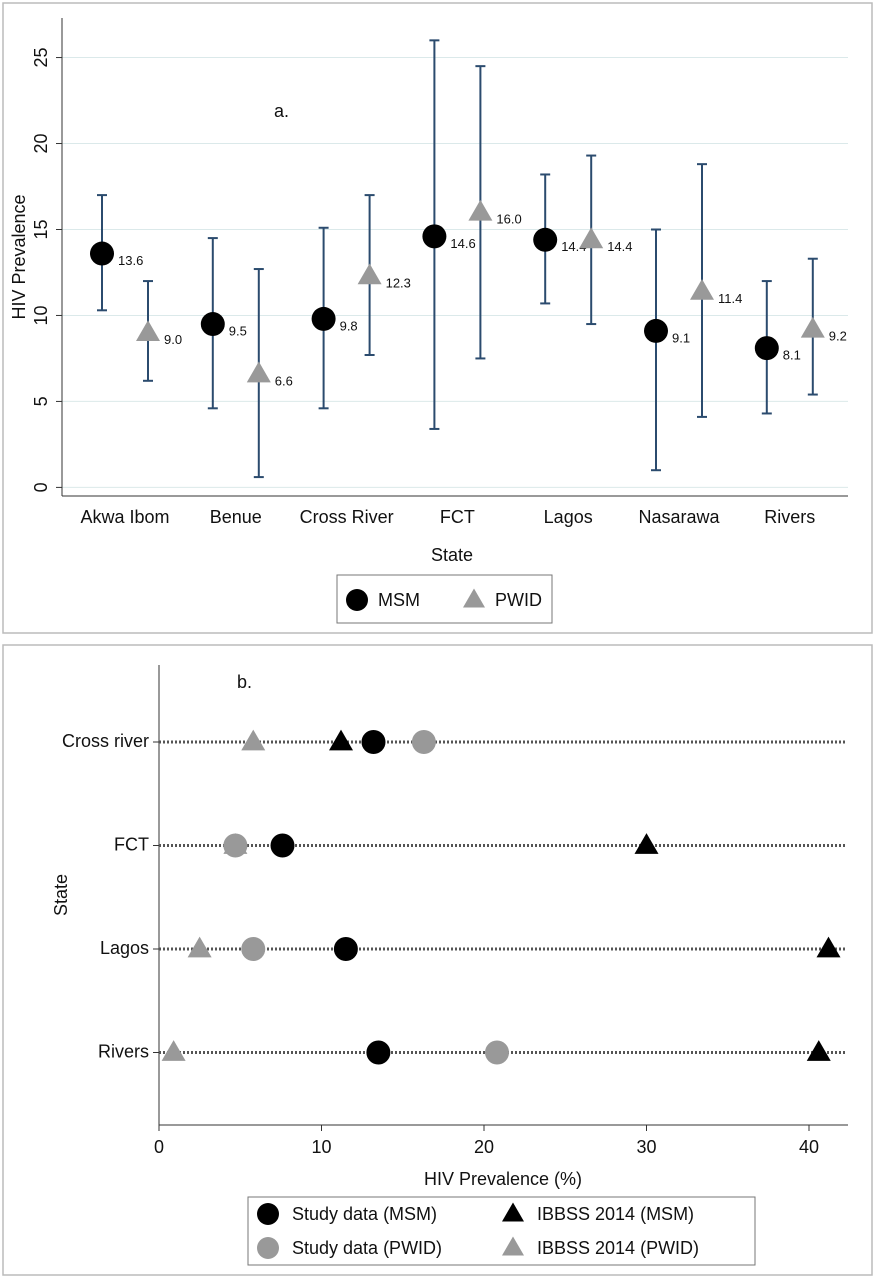 This screenshot has width=877, height=1280. What do you see at coordinates (321, 1147) in the screenshot?
I see `x-tick-label: 10` at bounding box center [321, 1147].